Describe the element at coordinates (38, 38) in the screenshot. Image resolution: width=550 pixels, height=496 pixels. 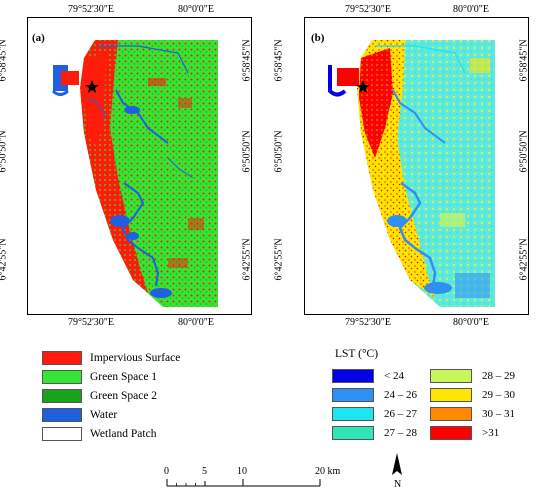
I see `panel-a-tag: (a)` at that location.